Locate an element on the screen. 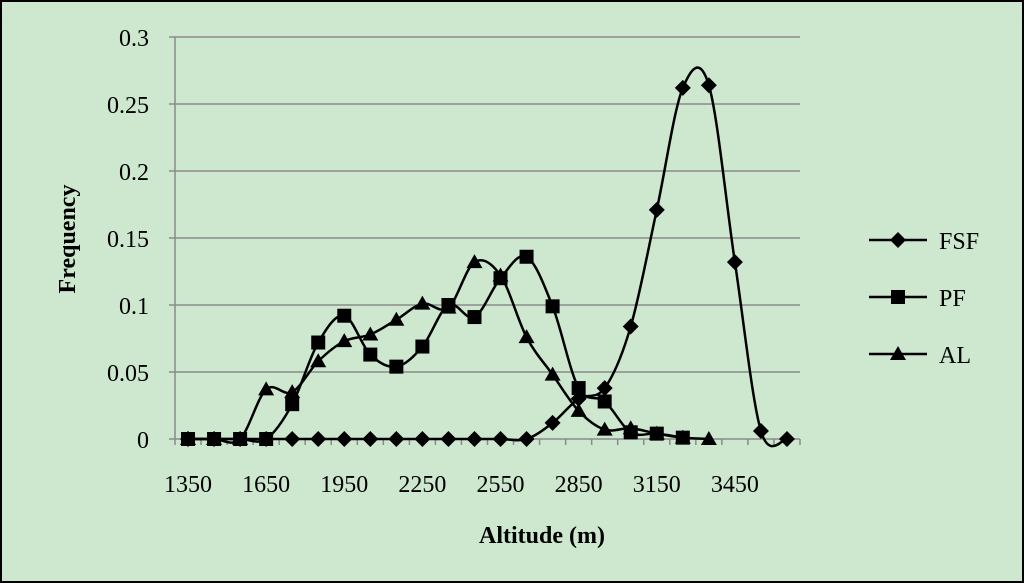 This screenshot has height=583, width=1024. legend-label: PF is located at coordinates (952, 299).